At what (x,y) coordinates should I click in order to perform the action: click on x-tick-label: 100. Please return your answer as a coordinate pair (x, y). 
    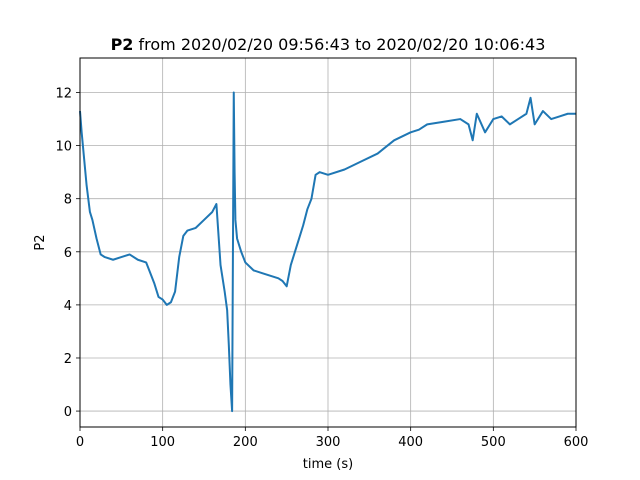
    Looking at the image, I should click on (162, 442).